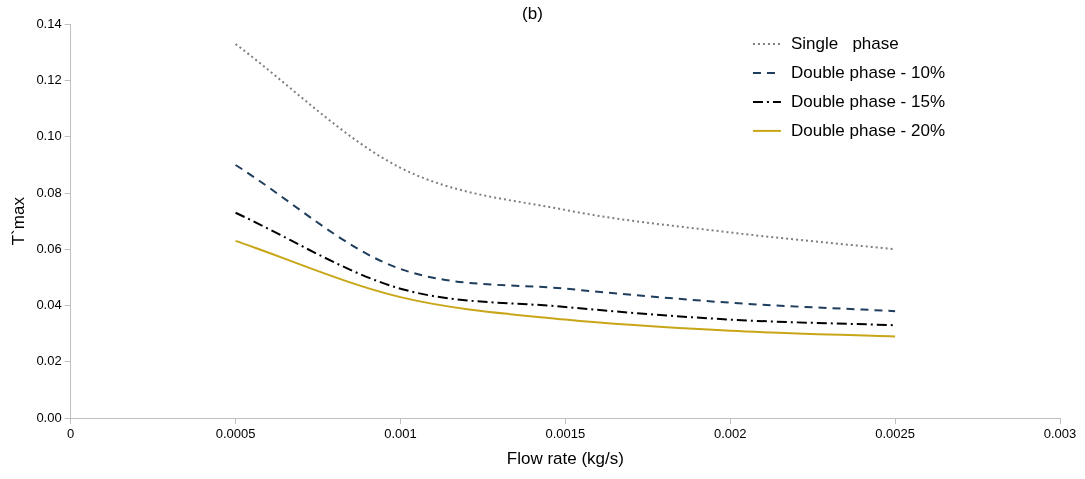 This screenshot has width=1085, height=479. What do you see at coordinates (49, 248) in the screenshot?
I see `y-tick-label: 0.06` at bounding box center [49, 248].